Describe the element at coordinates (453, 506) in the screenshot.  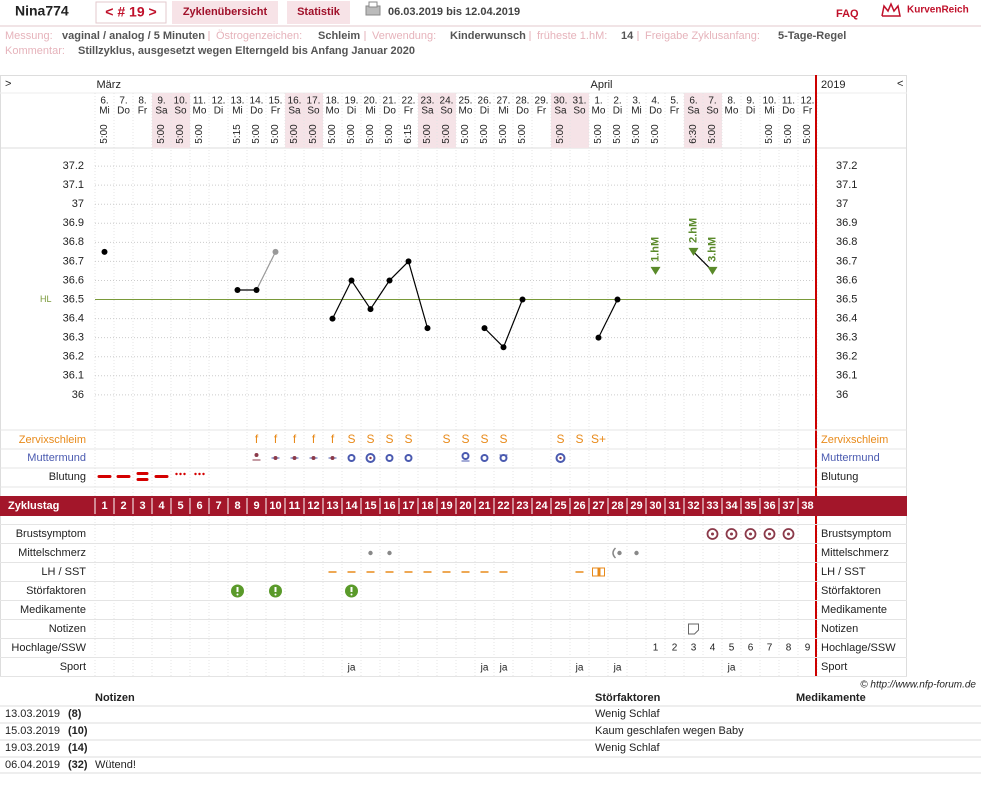
I see `cycle-day-bar` at that location.